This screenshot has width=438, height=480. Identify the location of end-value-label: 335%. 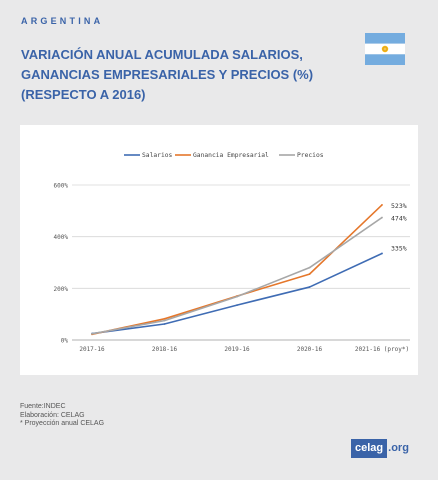
(399, 248).